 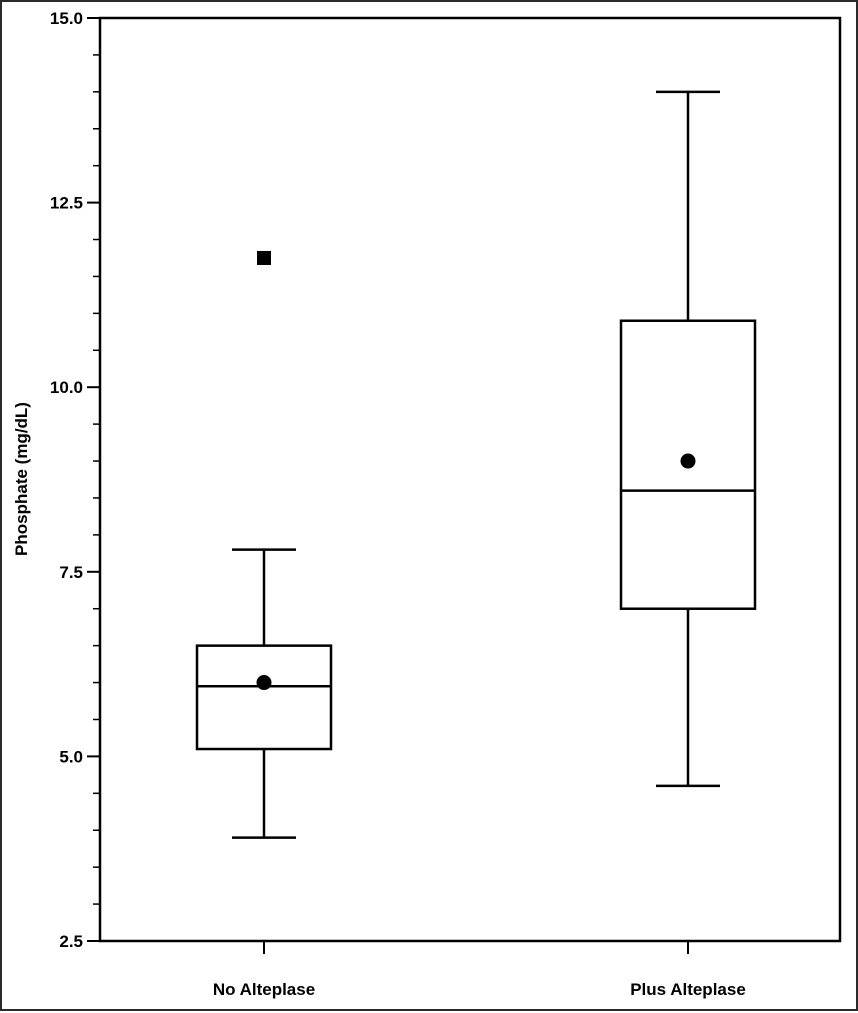 What do you see at coordinates (66, 203) in the screenshot?
I see `y-tick-label: 12.5` at bounding box center [66, 203].